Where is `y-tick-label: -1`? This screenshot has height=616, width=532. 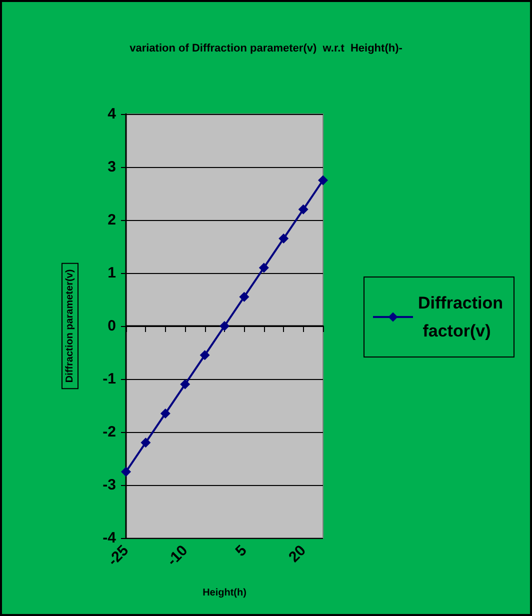 y-tick-label: -1 is located at coordinates (109, 379).